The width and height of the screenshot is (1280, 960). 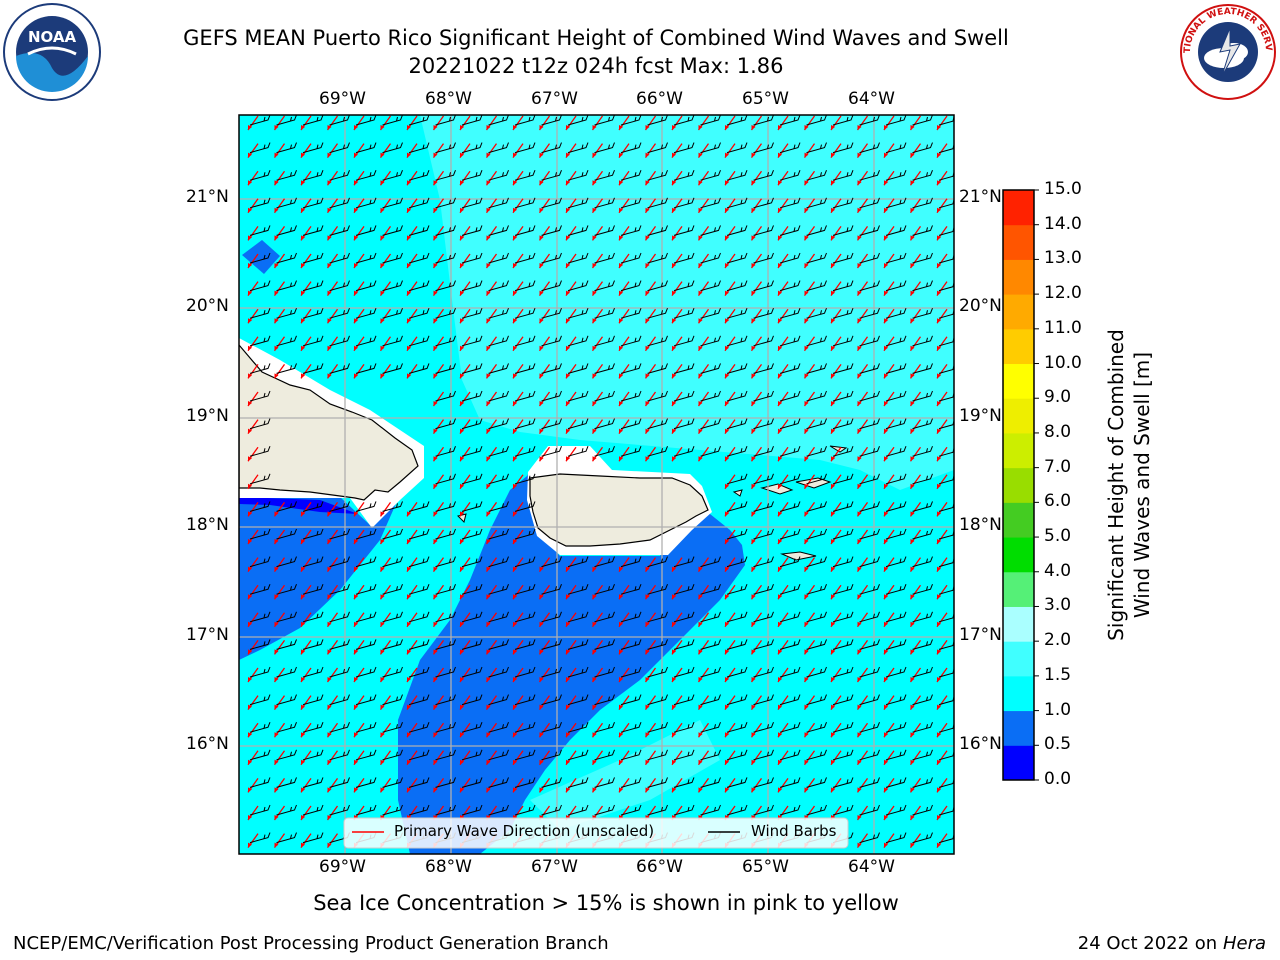 I want to click on lat-label-right: 21°N, so click(x=980, y=197).